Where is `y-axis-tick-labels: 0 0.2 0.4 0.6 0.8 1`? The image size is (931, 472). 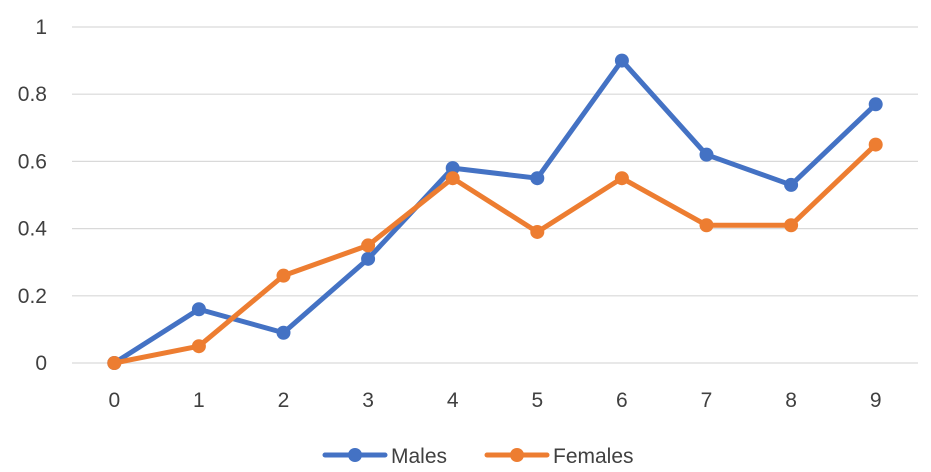
y-axis-tick-labels: 0 0.2 0.4 0.6 0.8 1 is located at coordinates (33, 195).